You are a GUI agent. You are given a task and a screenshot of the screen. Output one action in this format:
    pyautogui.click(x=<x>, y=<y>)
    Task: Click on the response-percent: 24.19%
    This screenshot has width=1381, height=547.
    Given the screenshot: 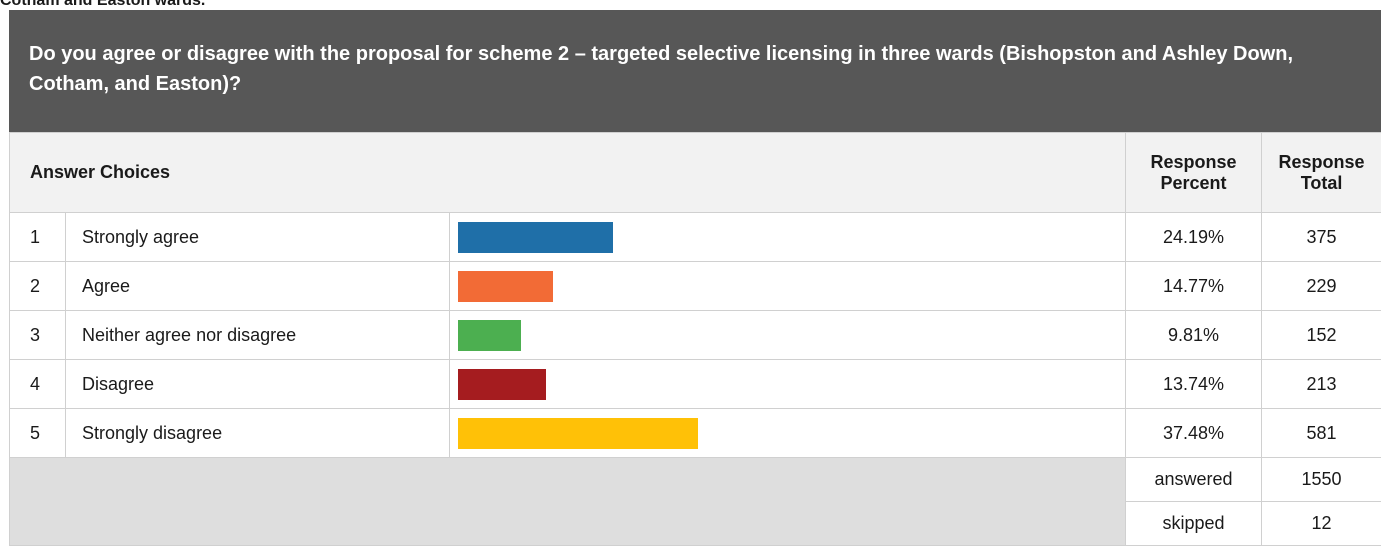 What is the action you would take?
    pyautogui.click(x=1194, y=237)
    